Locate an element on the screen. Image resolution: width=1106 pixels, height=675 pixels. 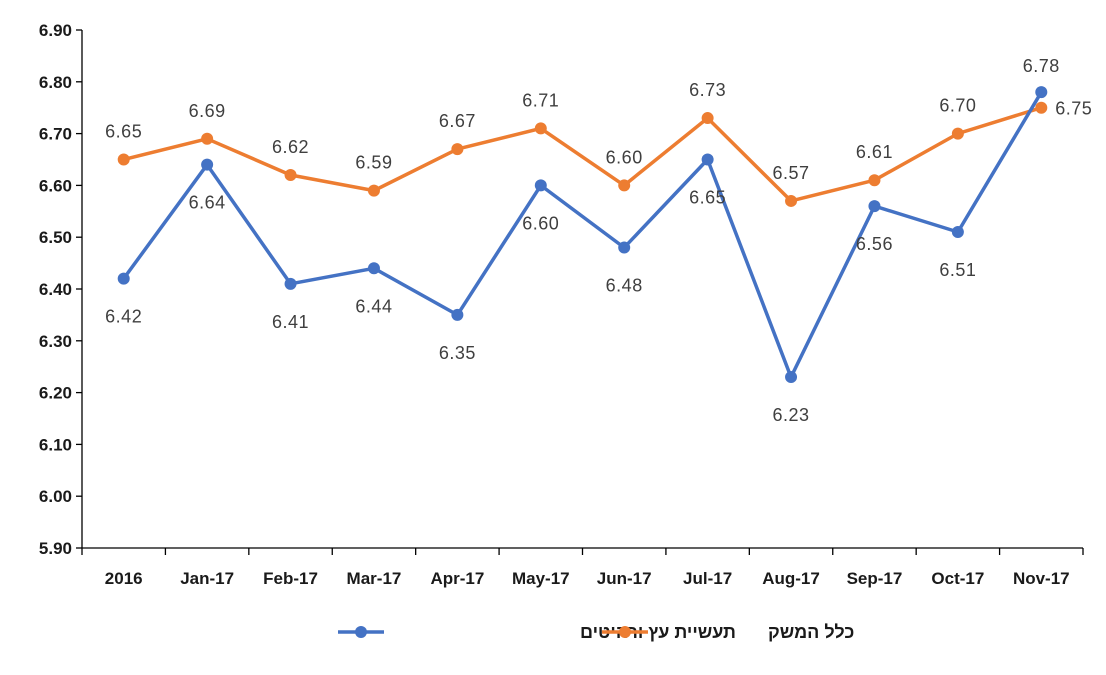
x-tick-label: Sep-17 is located at coordinates (875, 578).